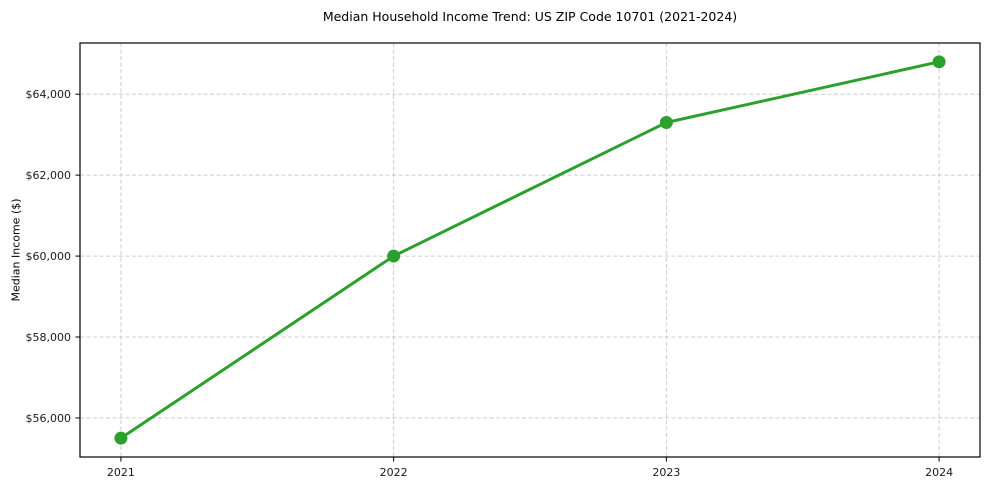 The image size is (989, 490). Describe the element at coordinates (121, 472) in the screenshot. I see `x-tick-label: 2021` at that location.